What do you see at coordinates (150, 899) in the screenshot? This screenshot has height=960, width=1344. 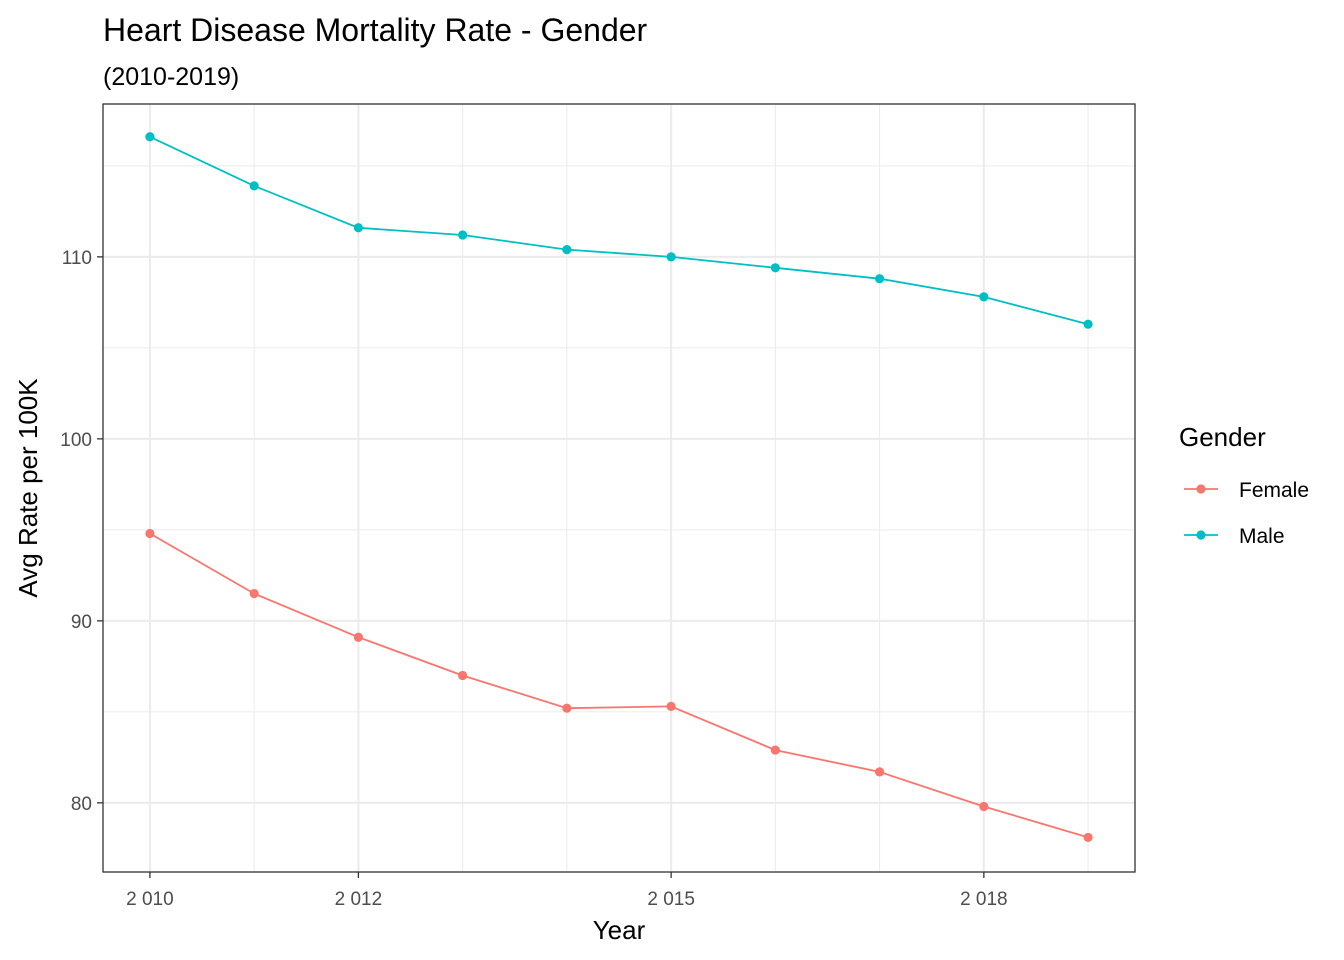 I see `x-tick-label: 2 010` at bounding box center [150, 899].